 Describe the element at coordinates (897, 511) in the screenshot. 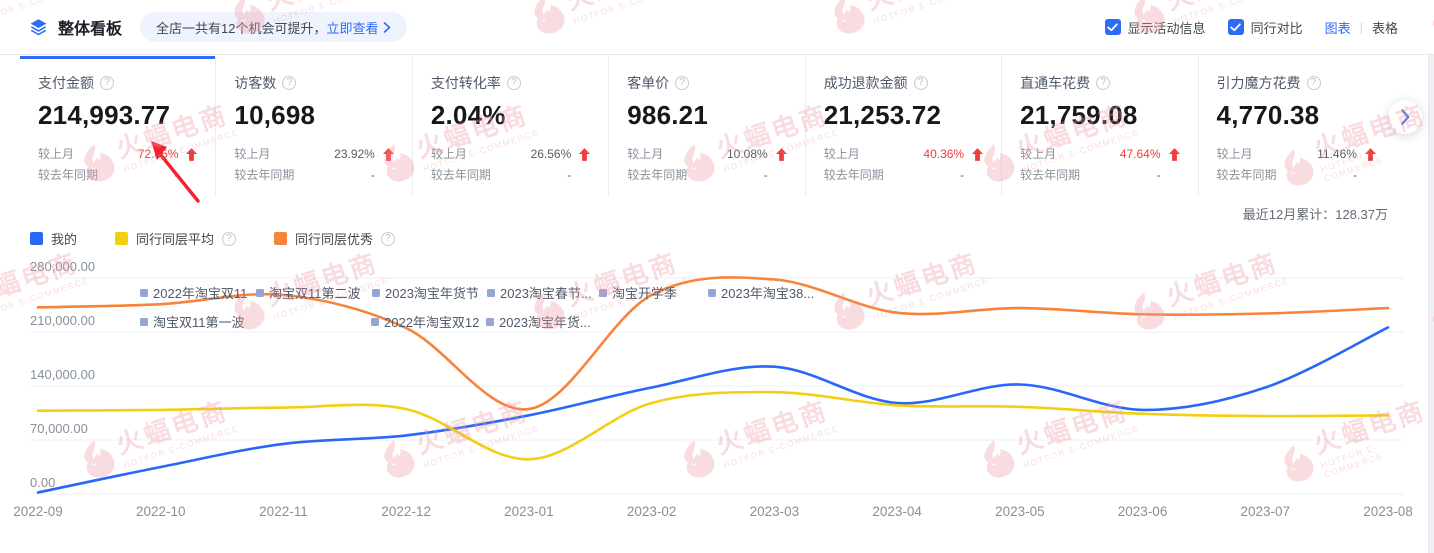

I see `x-axis-tick: 2023-04` at that location.